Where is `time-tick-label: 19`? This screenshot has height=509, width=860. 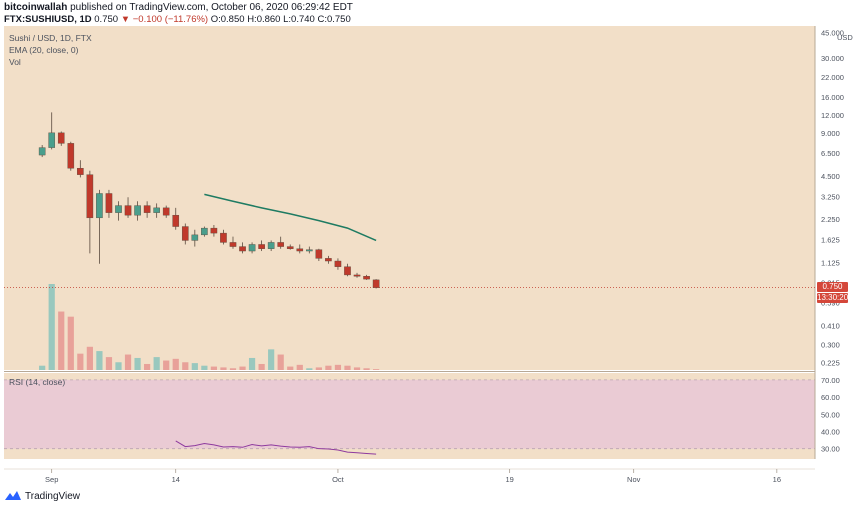 time-tick-label: 19 is located at coordinates (510, 479).